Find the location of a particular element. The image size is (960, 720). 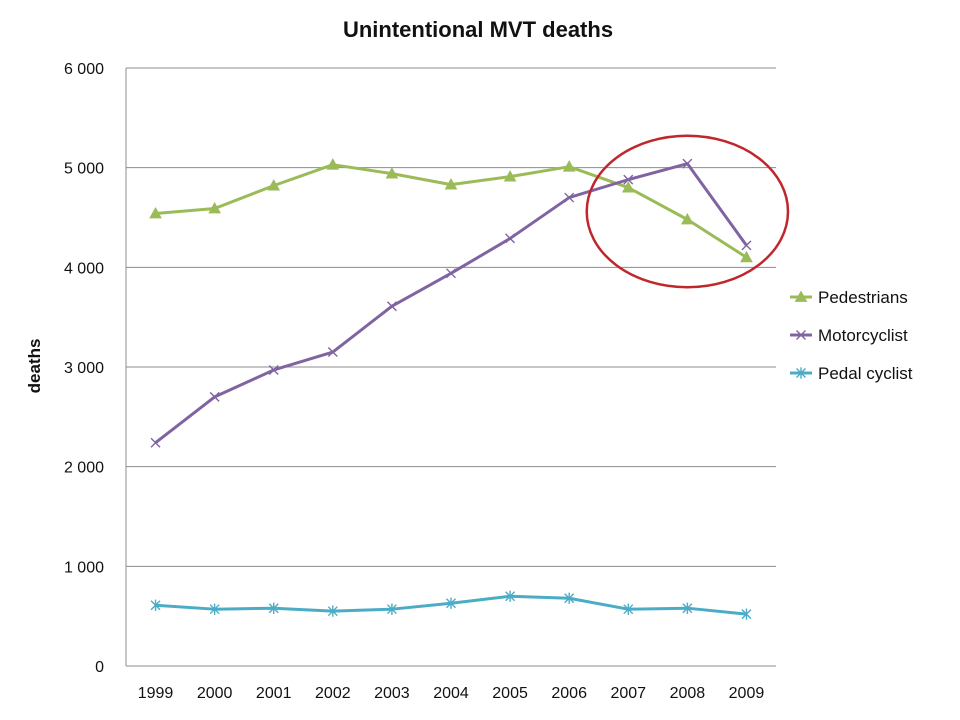

legend: Pedestrians Motorcyclist Pedal cyclist is located at coordinates (851, 335).